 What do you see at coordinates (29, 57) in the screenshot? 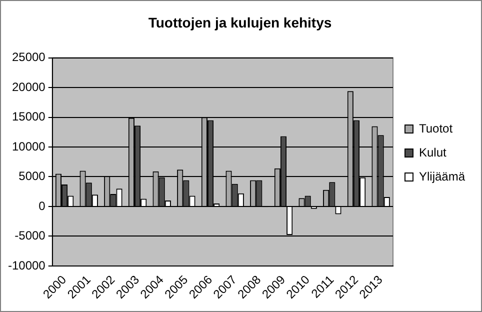
I see `y-tick-label: 25000` at bounding box center [29, 57].